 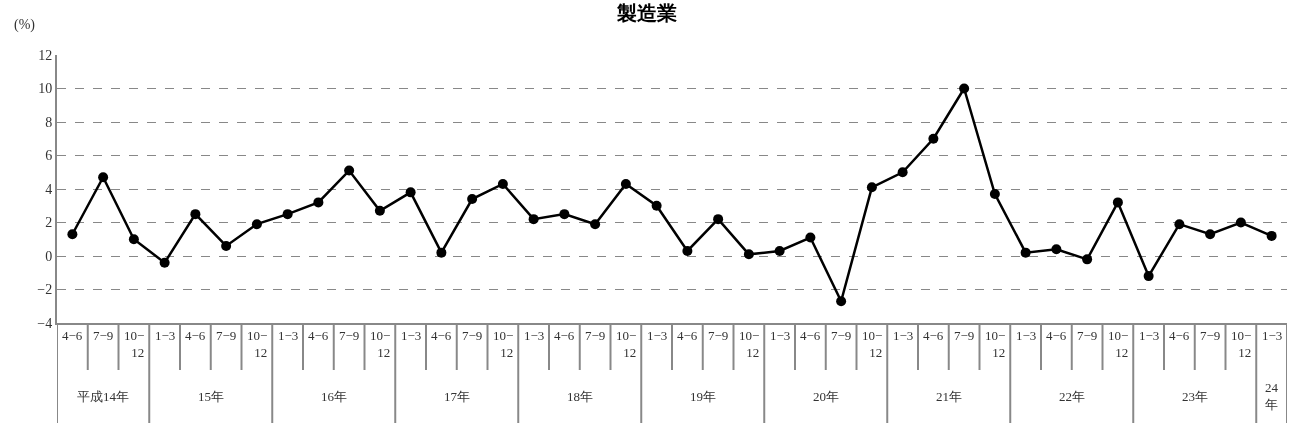 I want to click on text: 平成14年, so click(x=103, y=396).